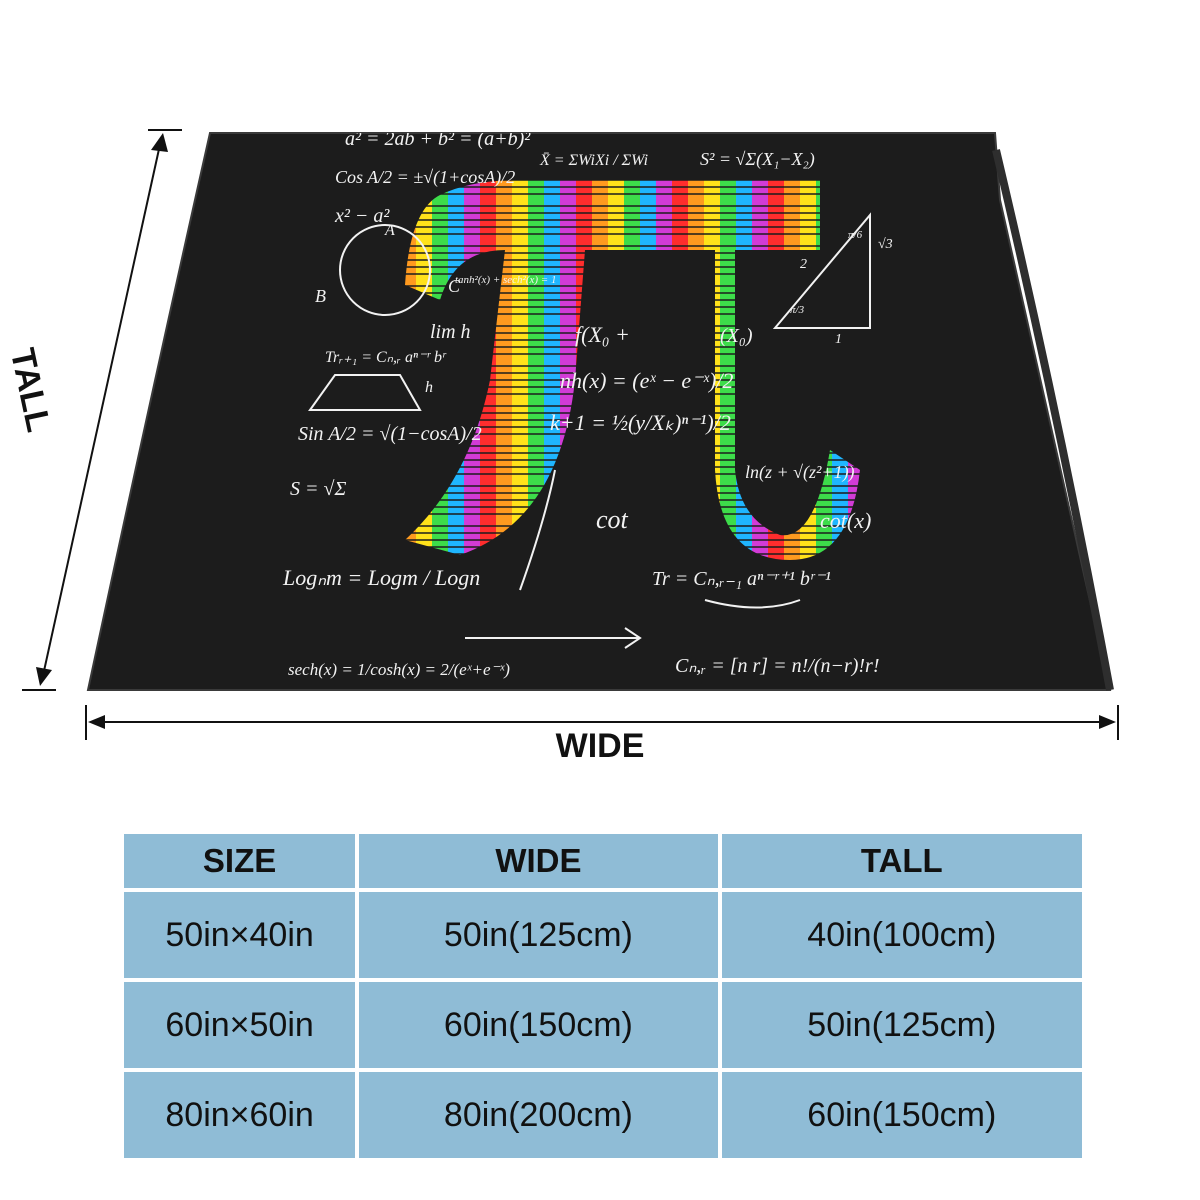  I want to click on table-row: 60in×50in 60in(150cm) 50in(125cm), so click(603, 1025).